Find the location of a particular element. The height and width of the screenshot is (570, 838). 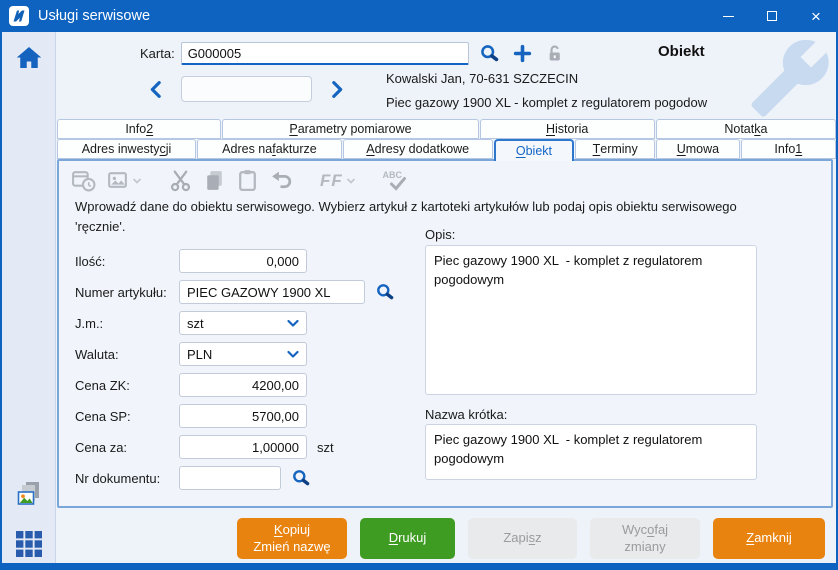

field-row-cena-zk: Cena ZK: is located at coordinates (191, 385).